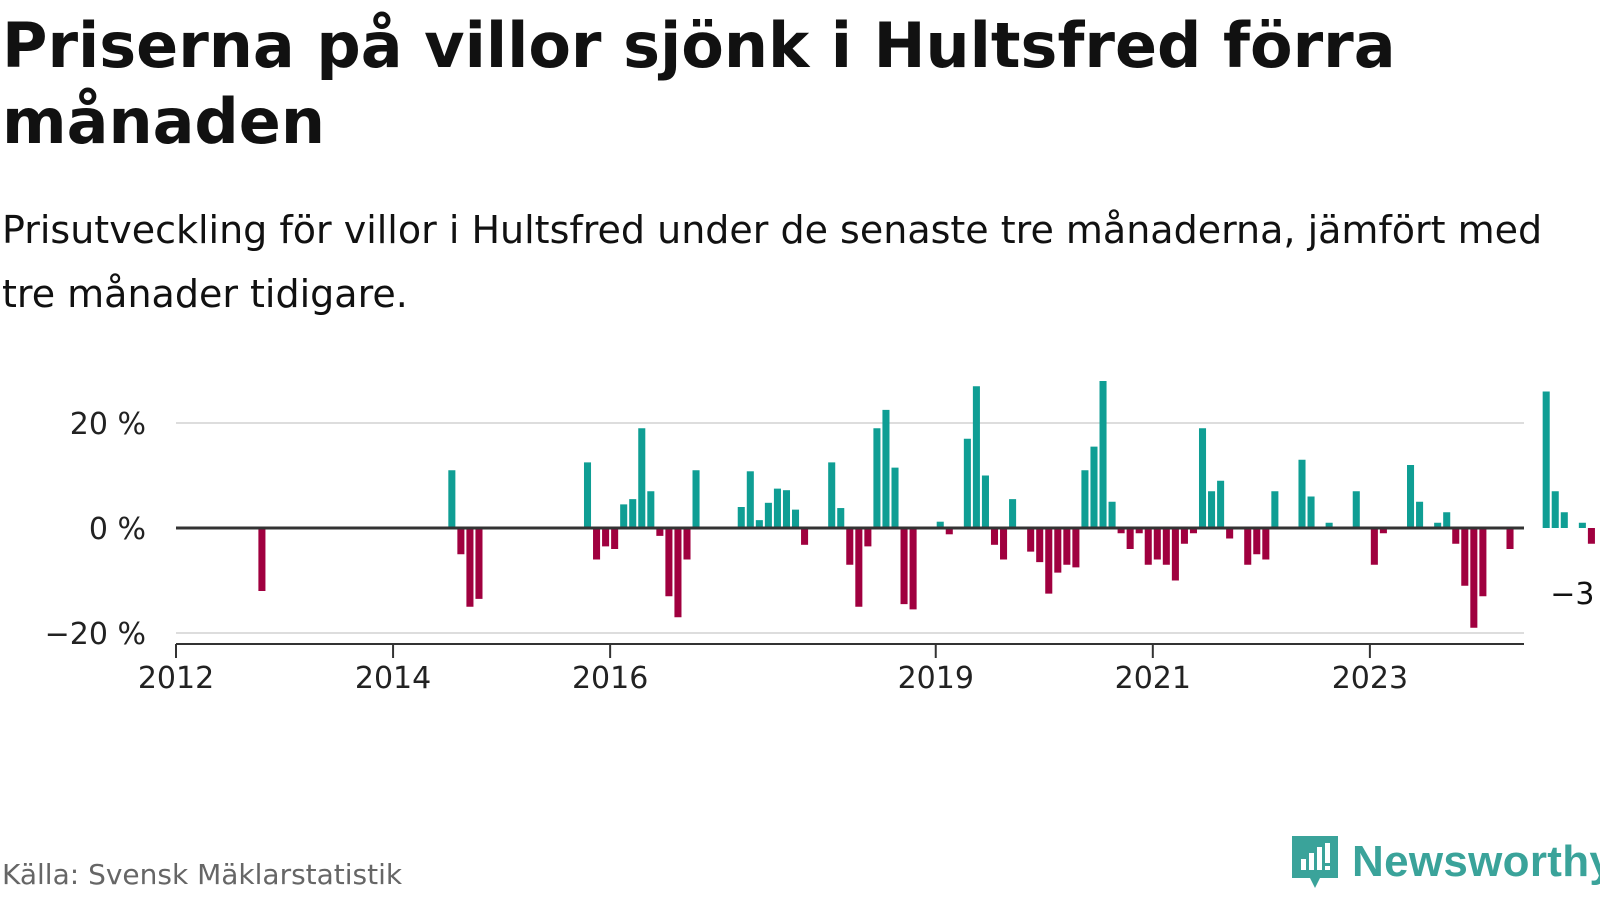  What do you see at coordinates (393, 678) in the screenshot?
I see `x-tick-label: 2014` at bounding box center [393, 678].